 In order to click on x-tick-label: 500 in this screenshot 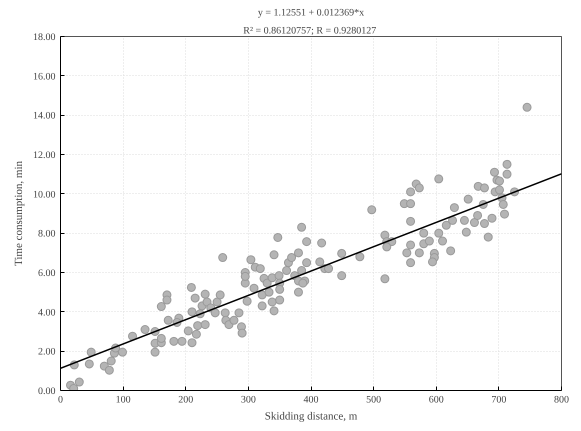, I will do `click(374, 400)`.